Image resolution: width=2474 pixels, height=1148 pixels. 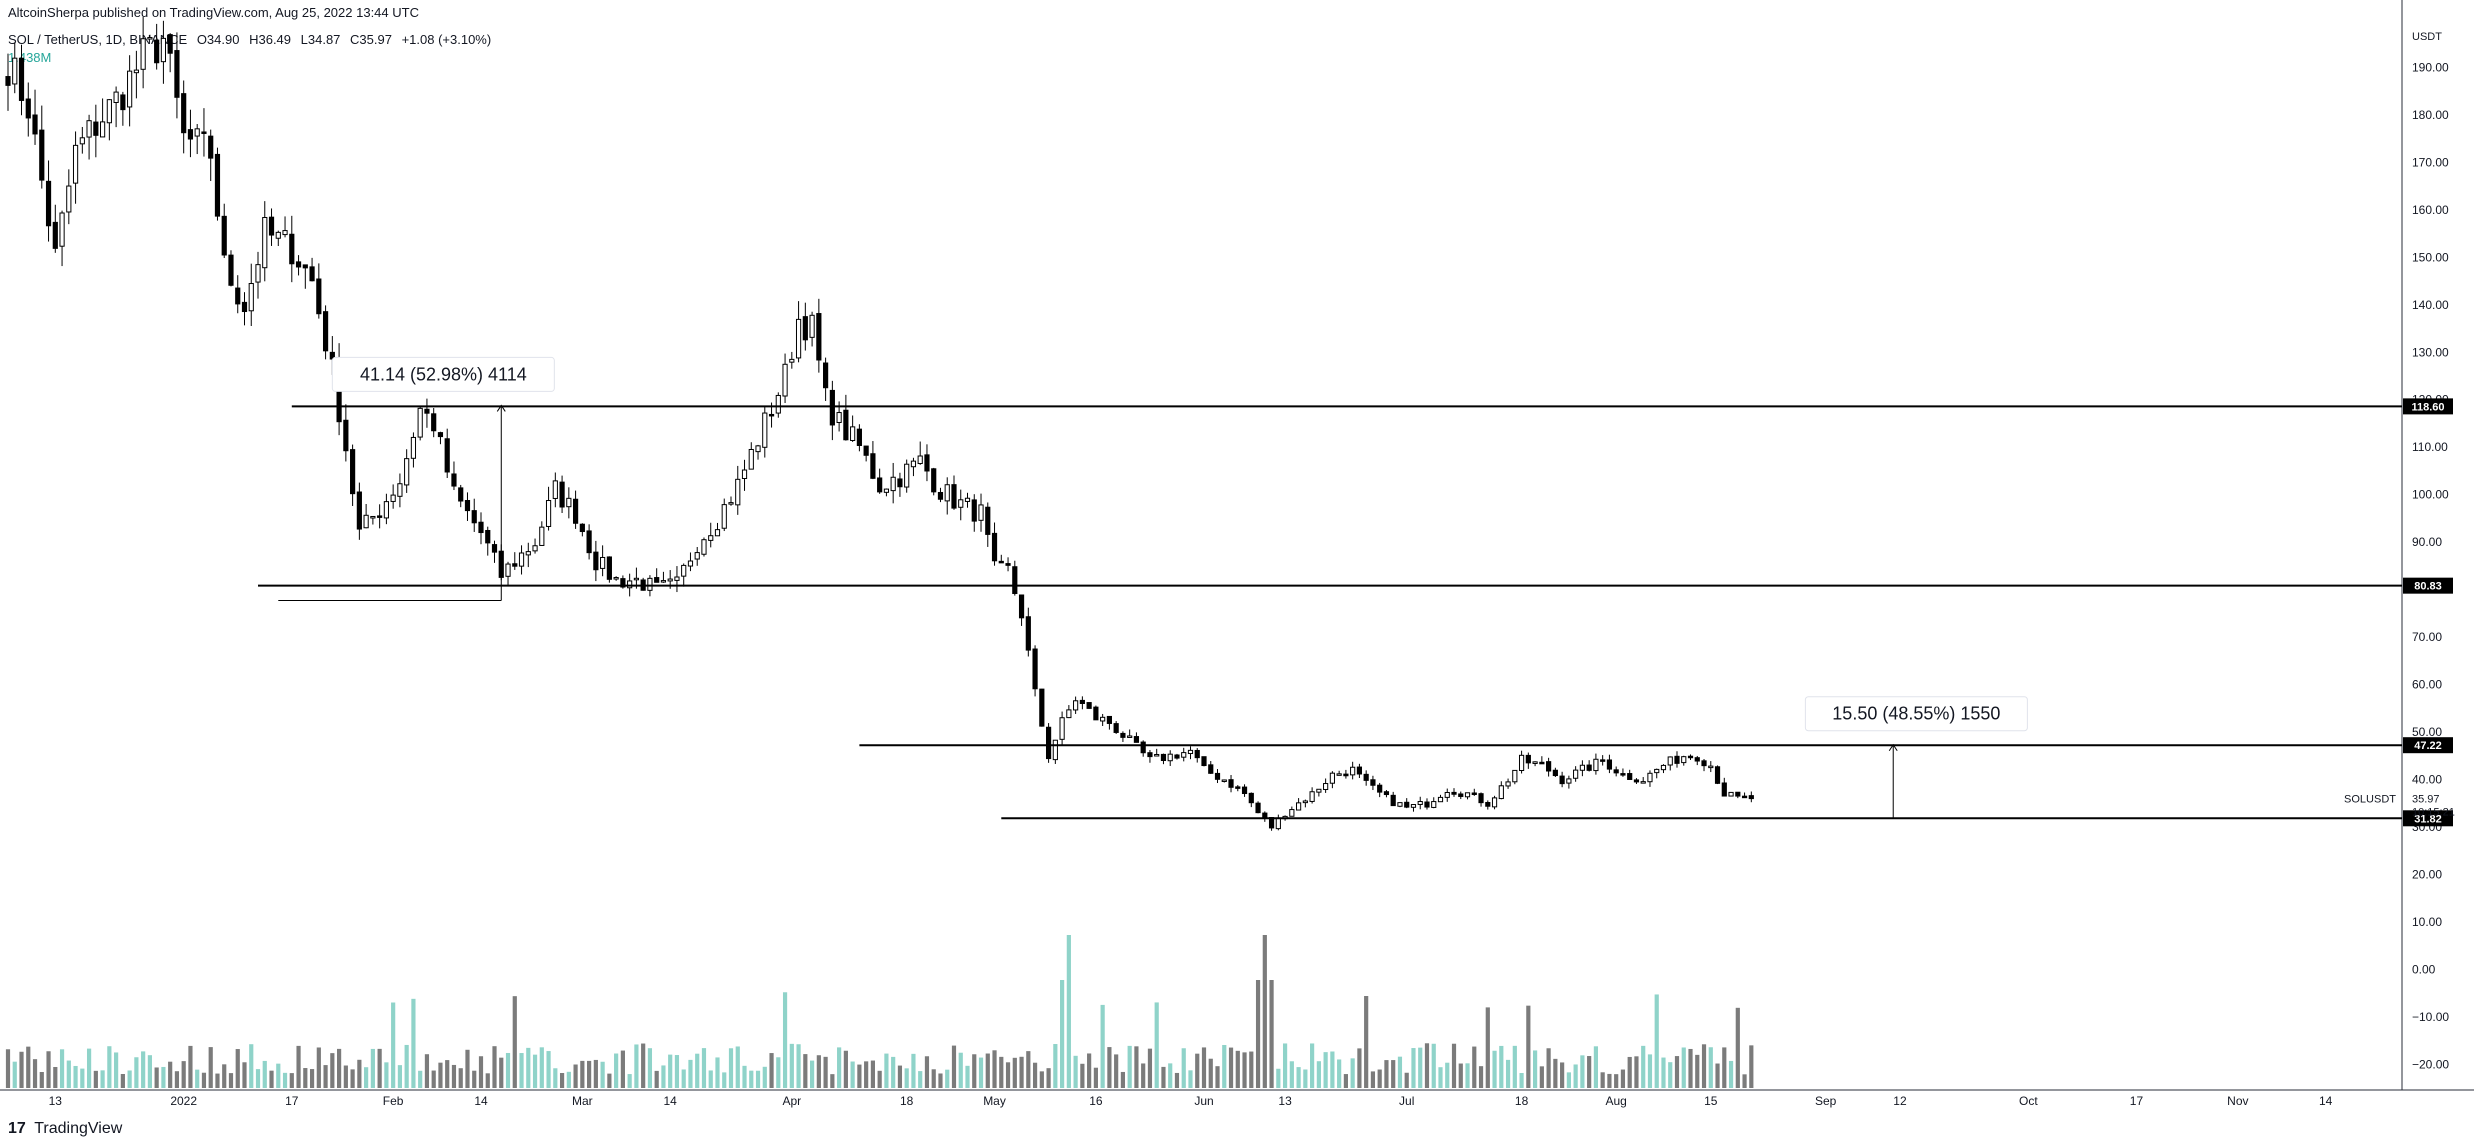 I want to click on price-tick-label: 100.00, so click(x=2430, y=495).